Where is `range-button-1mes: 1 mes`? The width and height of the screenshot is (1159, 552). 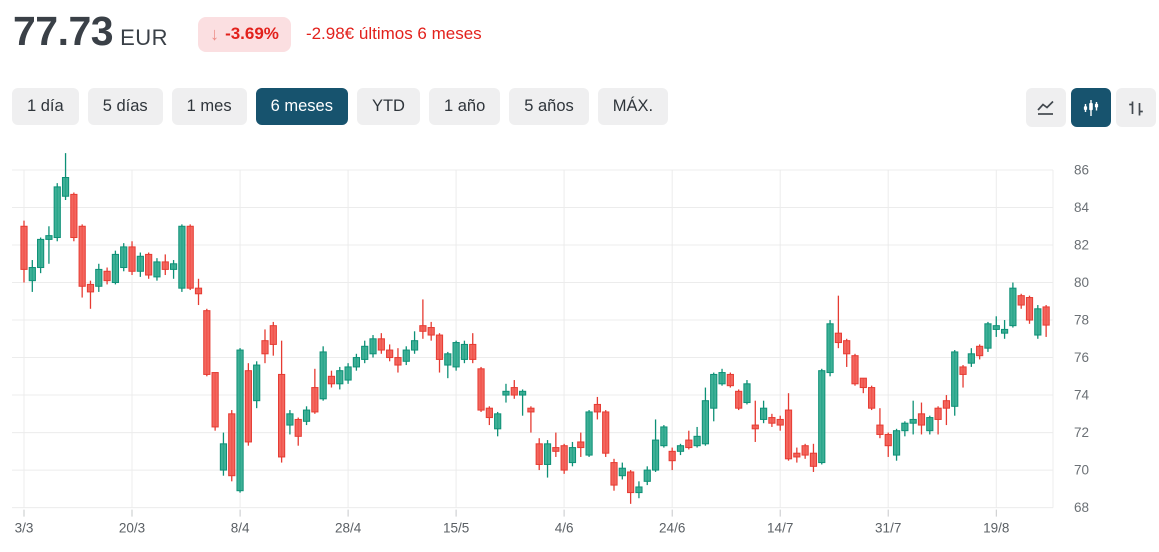
range-button-1mes: 1 mes is located at coordinates (209, 106).